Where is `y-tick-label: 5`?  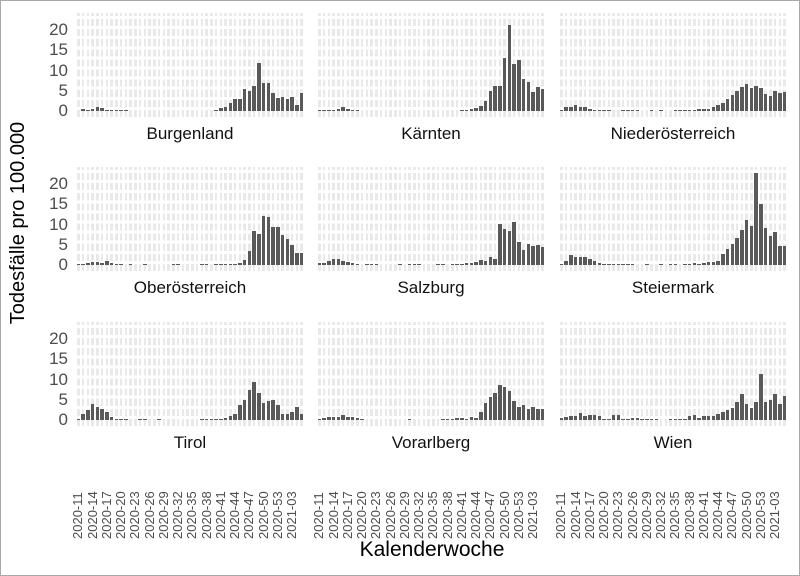 y-tick-label: 5 is located at coordinates (63, 244).